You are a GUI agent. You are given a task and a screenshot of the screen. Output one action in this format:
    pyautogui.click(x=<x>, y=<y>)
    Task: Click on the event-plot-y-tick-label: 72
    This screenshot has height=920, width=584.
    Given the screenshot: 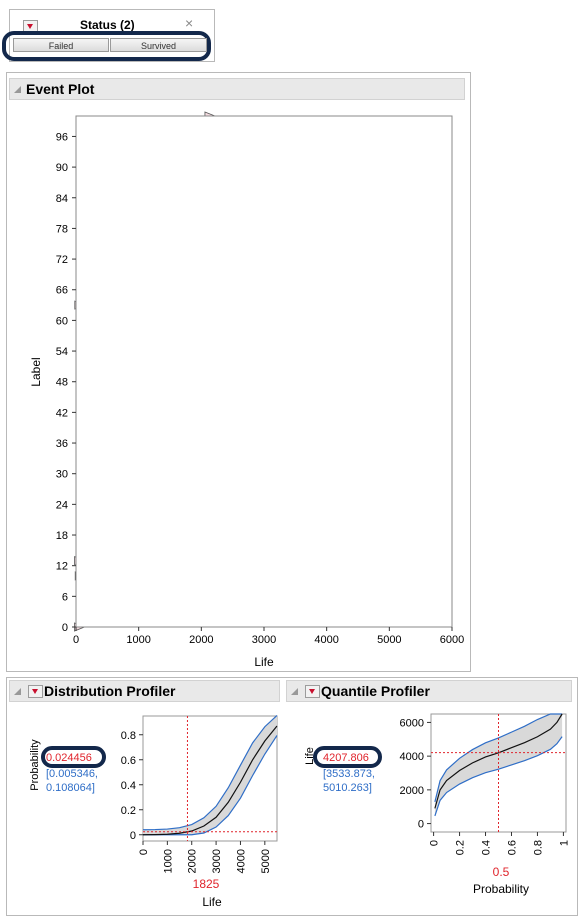 What is the action you would take?
    pyautogui.click(x=62, y=260)
    